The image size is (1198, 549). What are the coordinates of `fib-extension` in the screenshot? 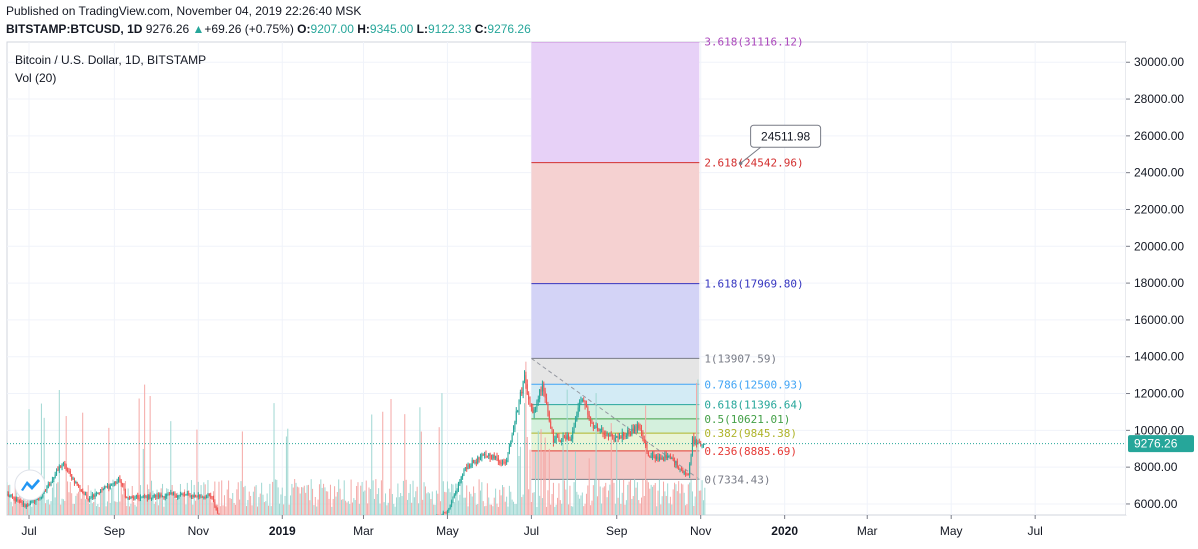 It's located at (615, 261).